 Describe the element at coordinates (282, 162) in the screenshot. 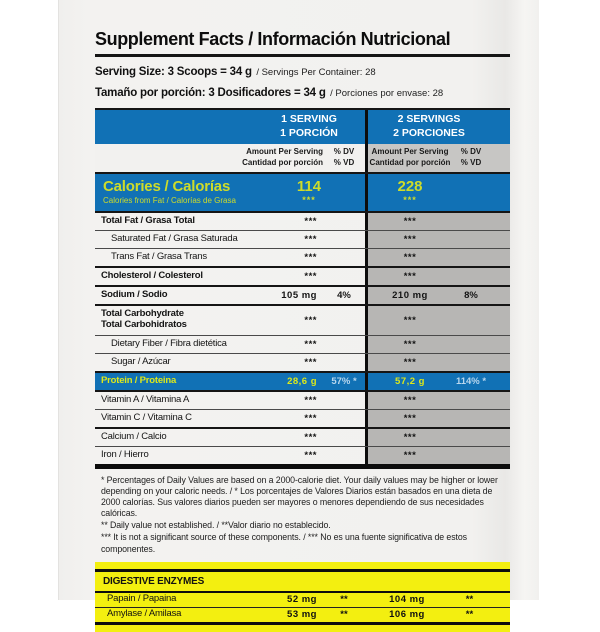

I see `aps-es-col1: Cantidad por porción` at that location.